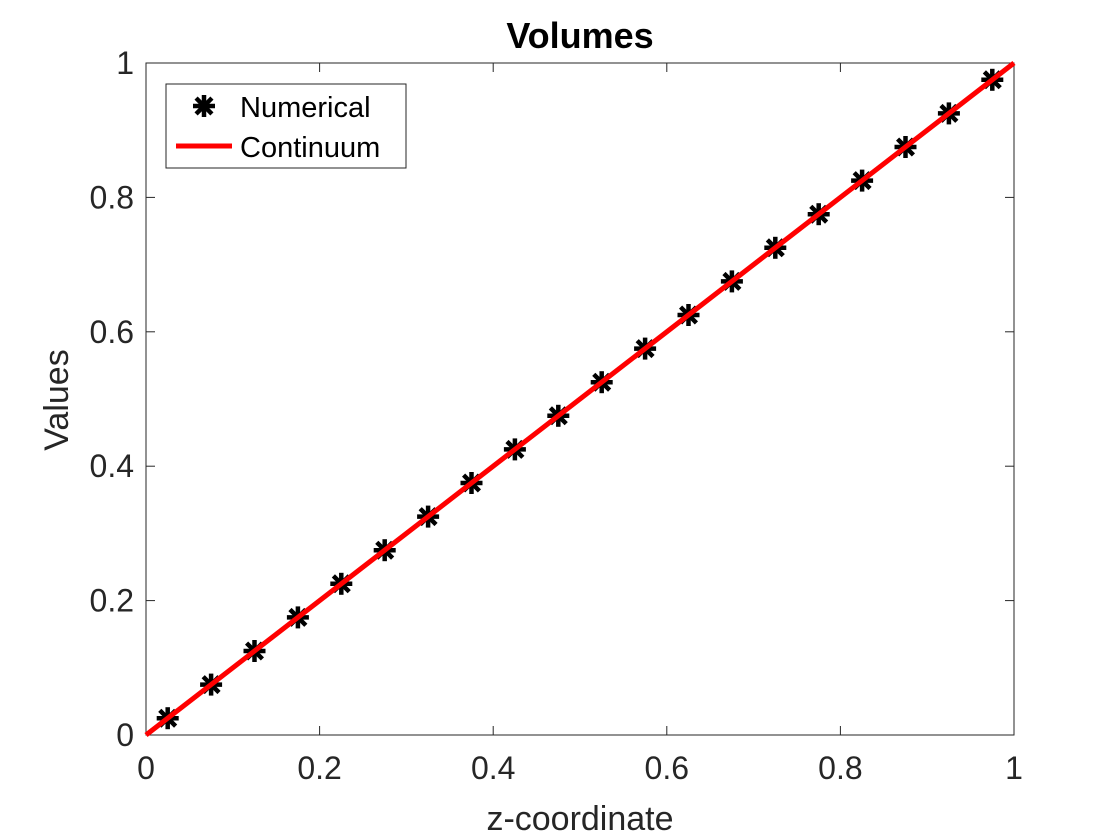  Describe the element at coordinates (493, 768) in the screenshot. I see `x-tick-label: 0.4` at that location.